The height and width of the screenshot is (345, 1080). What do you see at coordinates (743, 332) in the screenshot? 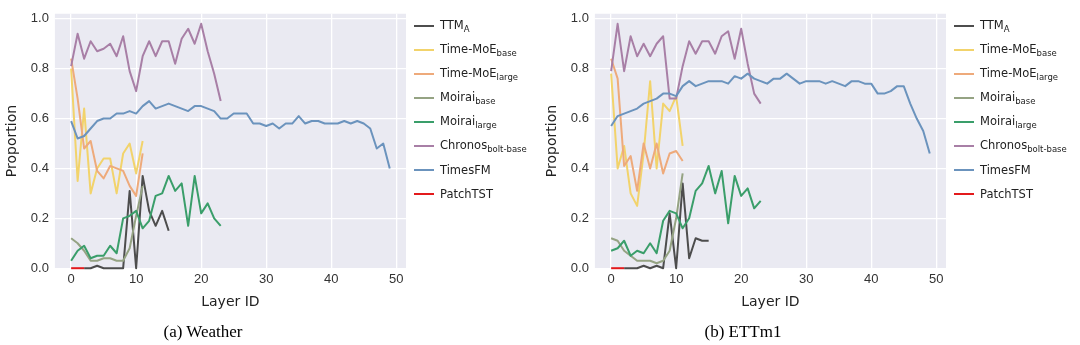
I see `text: (b) ETTm1` at bounding box center [743, 332].